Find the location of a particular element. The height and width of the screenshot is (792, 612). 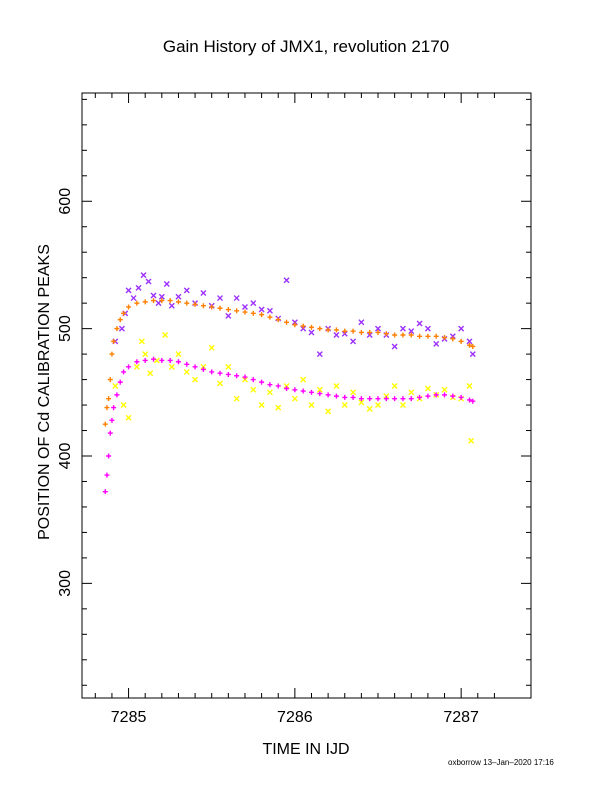

y-tick-label: 300 is located at coordinates (65, 583).